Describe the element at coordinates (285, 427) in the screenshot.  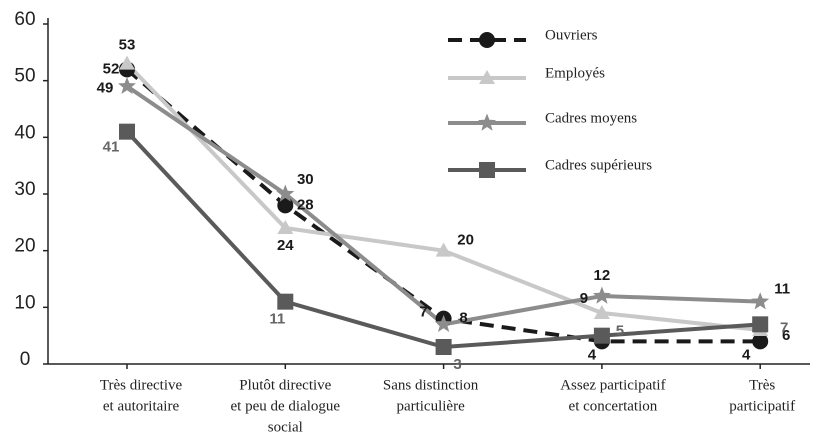
I see `x-tick-label: social` at that location.